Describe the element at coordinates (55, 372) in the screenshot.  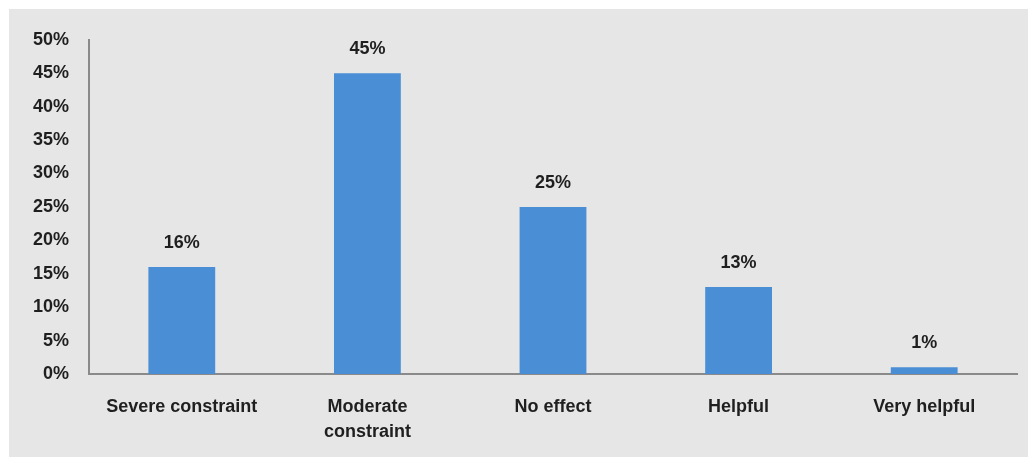
I see `y-tick-label: 0%` at that location.